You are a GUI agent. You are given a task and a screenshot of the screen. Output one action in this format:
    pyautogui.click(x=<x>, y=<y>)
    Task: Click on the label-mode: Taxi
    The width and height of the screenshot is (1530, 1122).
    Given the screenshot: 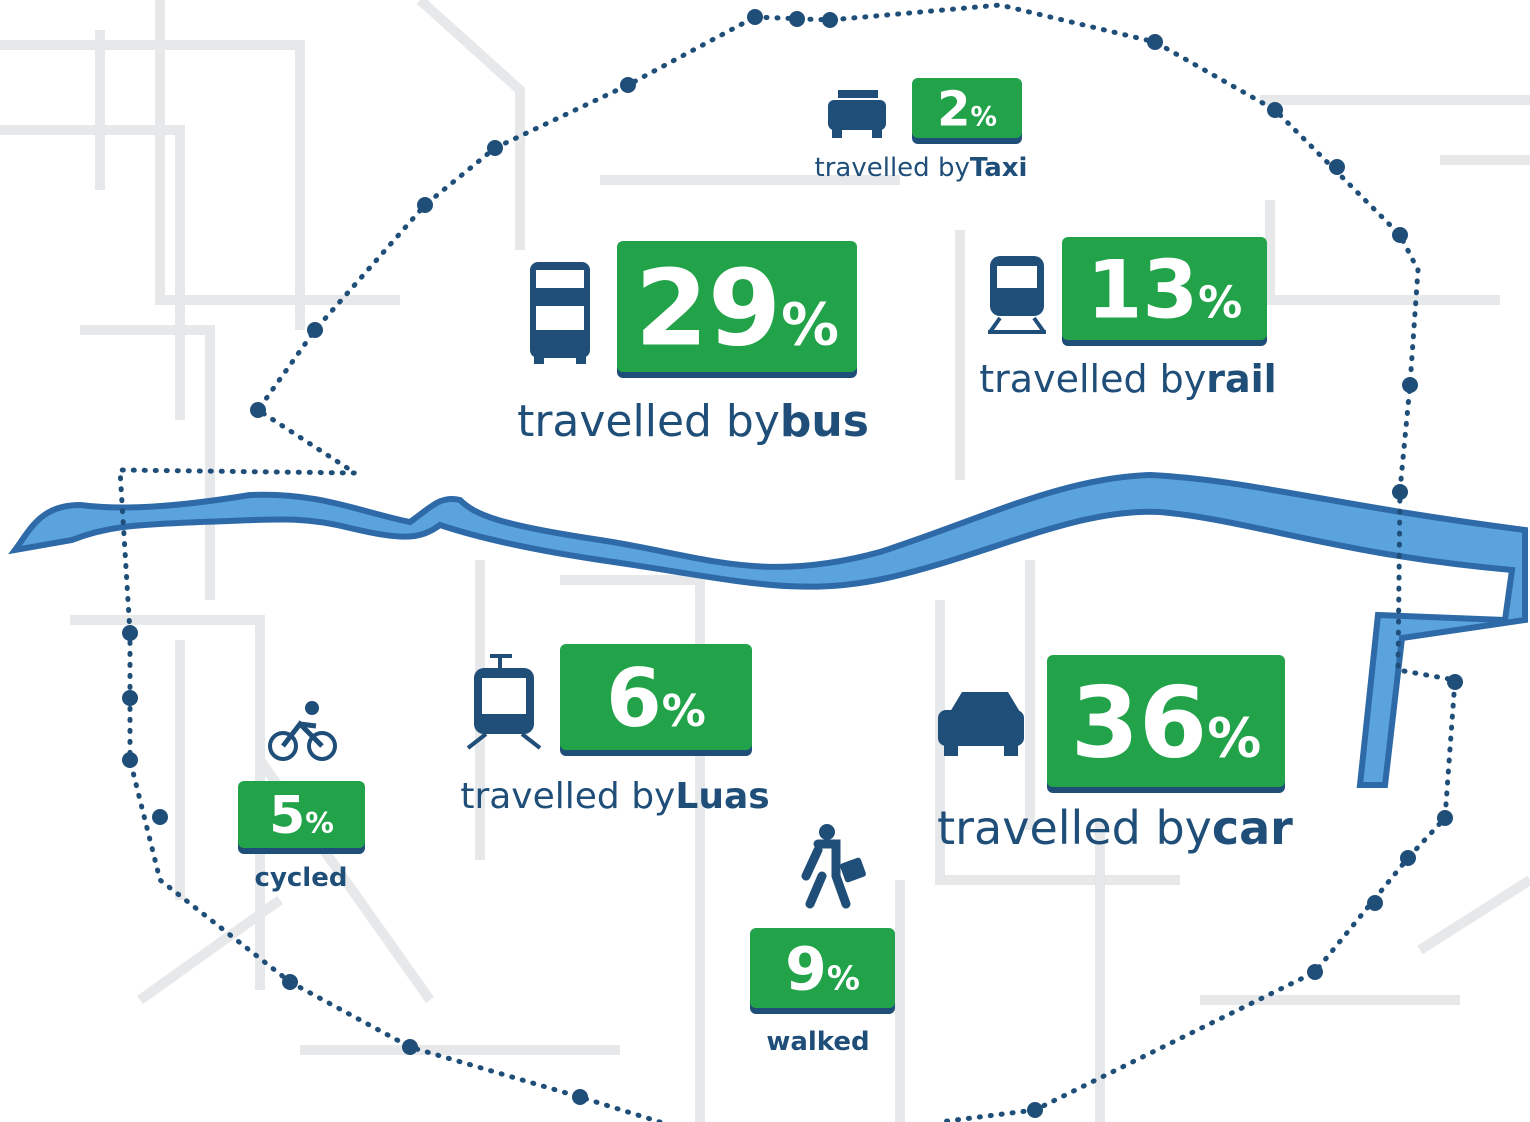 What is the action you would take?
    pyautogui.click(x=999, y=168)
    